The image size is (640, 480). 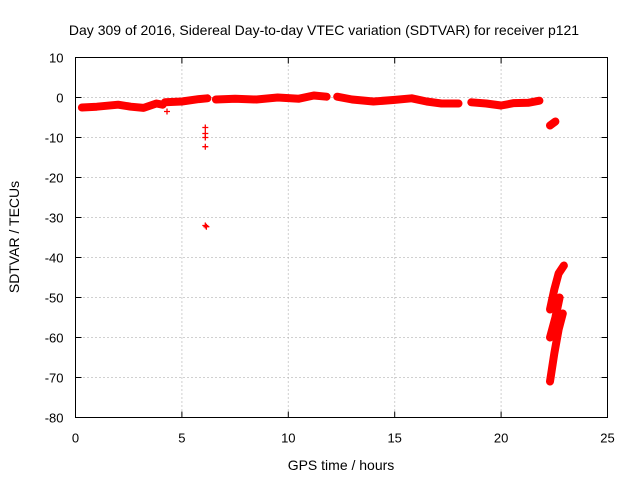 I want to click on x-tick-label: 25, so click(x=607, y=438).